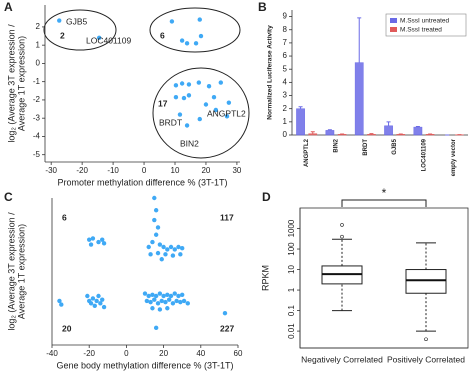 The height and width of the screenshot is (376, 474). Describe the element at coordinates (291, 228) in the screenshot. I see `y-tick-label: 1000` at that location.